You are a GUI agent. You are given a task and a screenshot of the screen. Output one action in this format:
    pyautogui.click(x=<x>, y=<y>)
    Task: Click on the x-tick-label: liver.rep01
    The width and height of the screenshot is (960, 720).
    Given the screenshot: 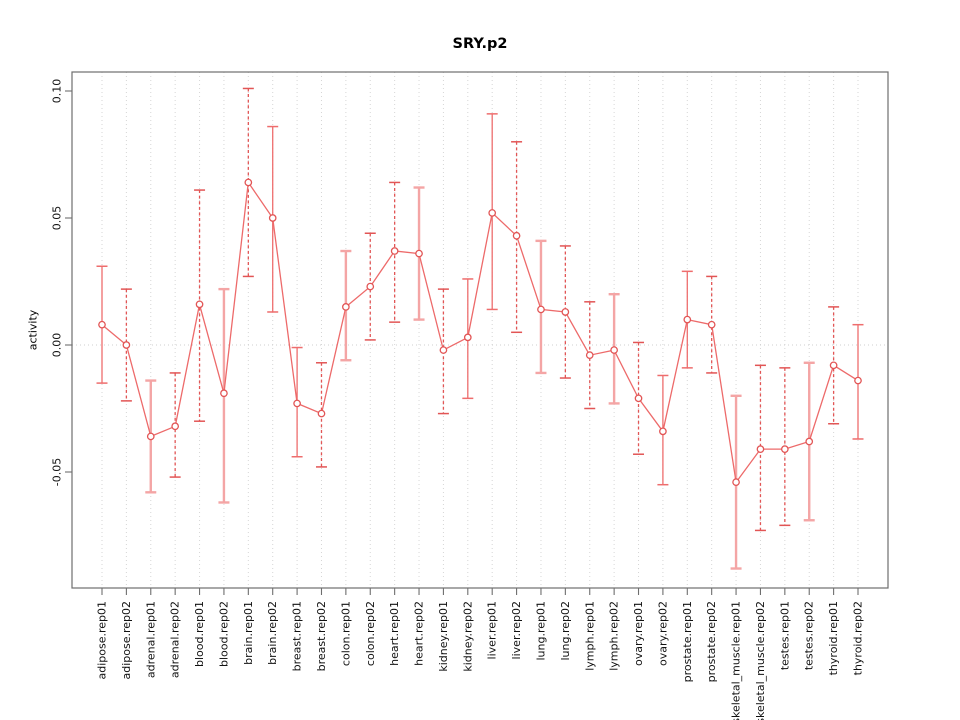 What is the action you would take?
    pyautogui.click(x=492, y=630)
    